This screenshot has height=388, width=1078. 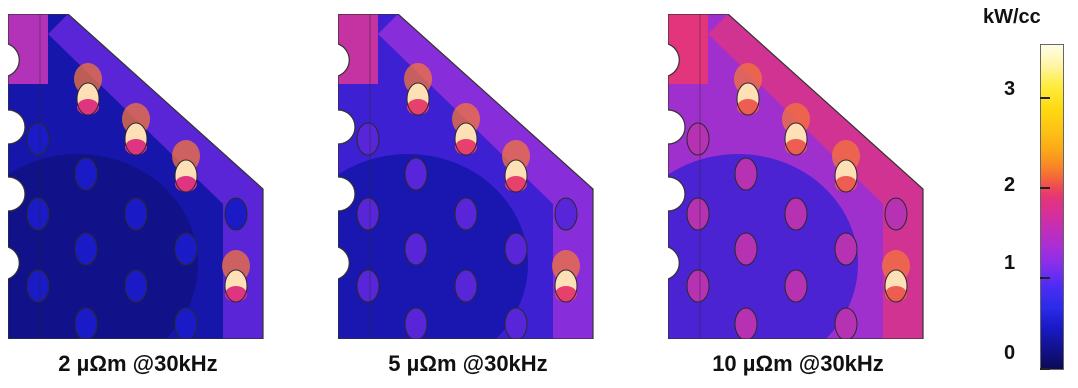 What do you see at coordinates (1010, 89) in the screenshot?
I see `colorbar-label-3: 3` at bounding box center [1010, 89].